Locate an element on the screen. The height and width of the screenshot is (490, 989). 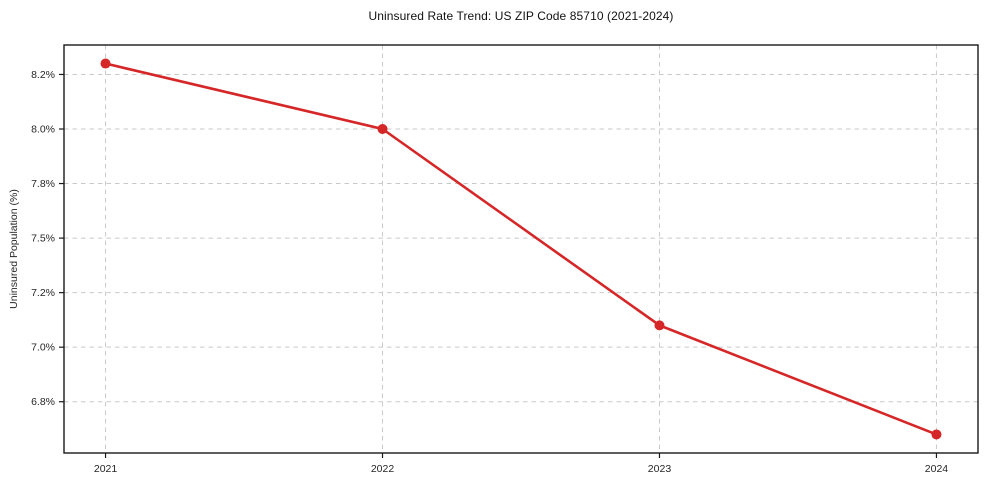
x-tick-label: 2023 is located at coordinates (660, 469).